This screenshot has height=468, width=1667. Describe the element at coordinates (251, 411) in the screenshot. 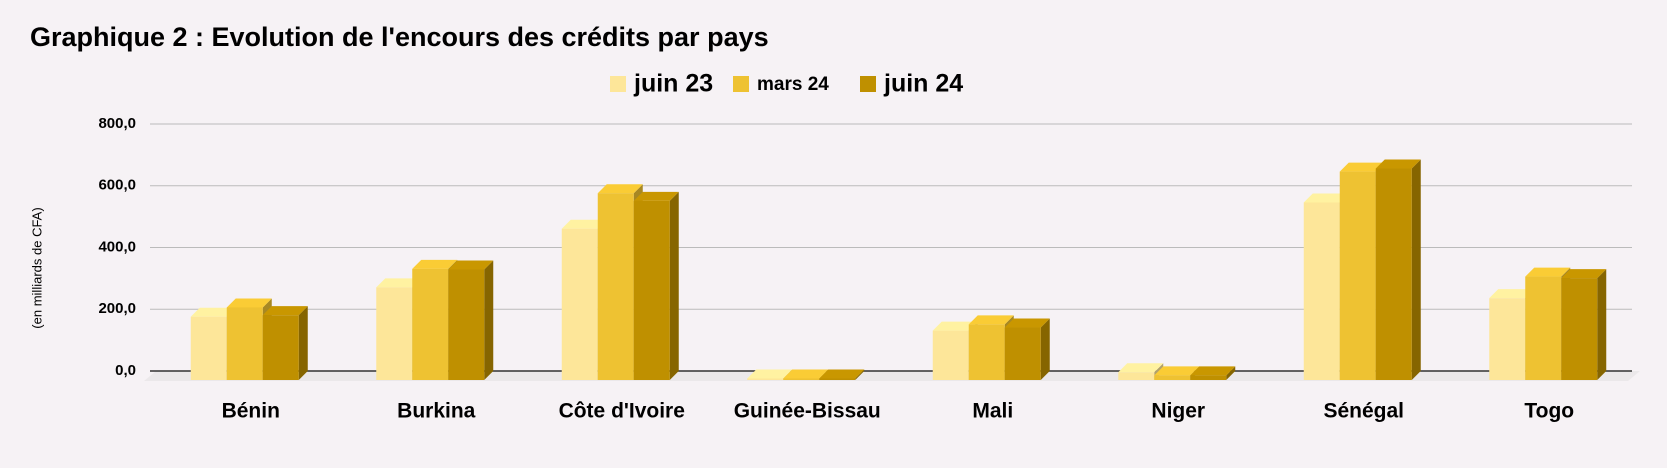

I see `x-tick-label: Bénin` at that location.